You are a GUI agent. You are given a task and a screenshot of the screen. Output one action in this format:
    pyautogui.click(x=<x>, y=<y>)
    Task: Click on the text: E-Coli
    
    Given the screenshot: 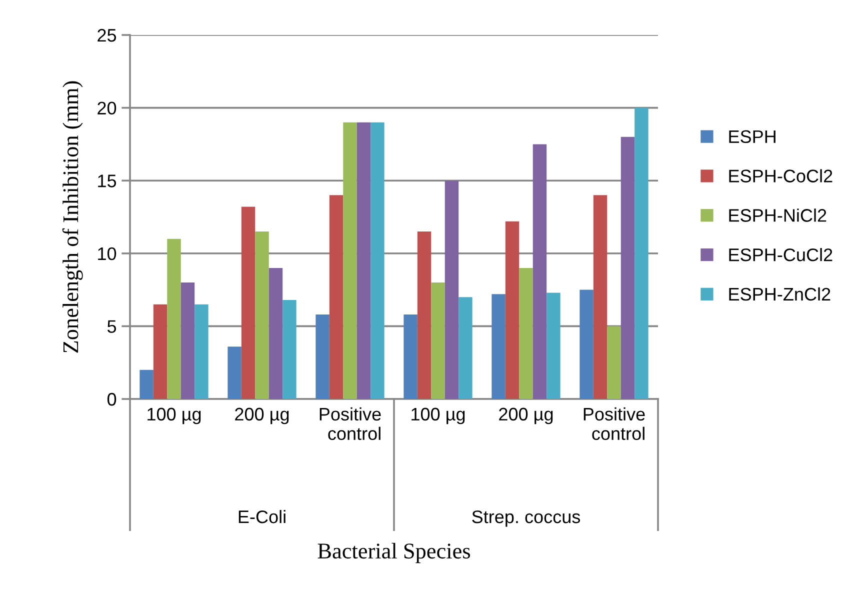 What is the action you would take?
    pyautogui.click(x=262, y=517)
    